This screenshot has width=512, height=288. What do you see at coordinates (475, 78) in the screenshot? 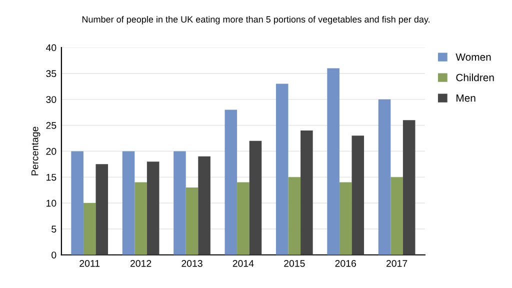
I see `legend-label: Children` at bounding box center [475, 78].